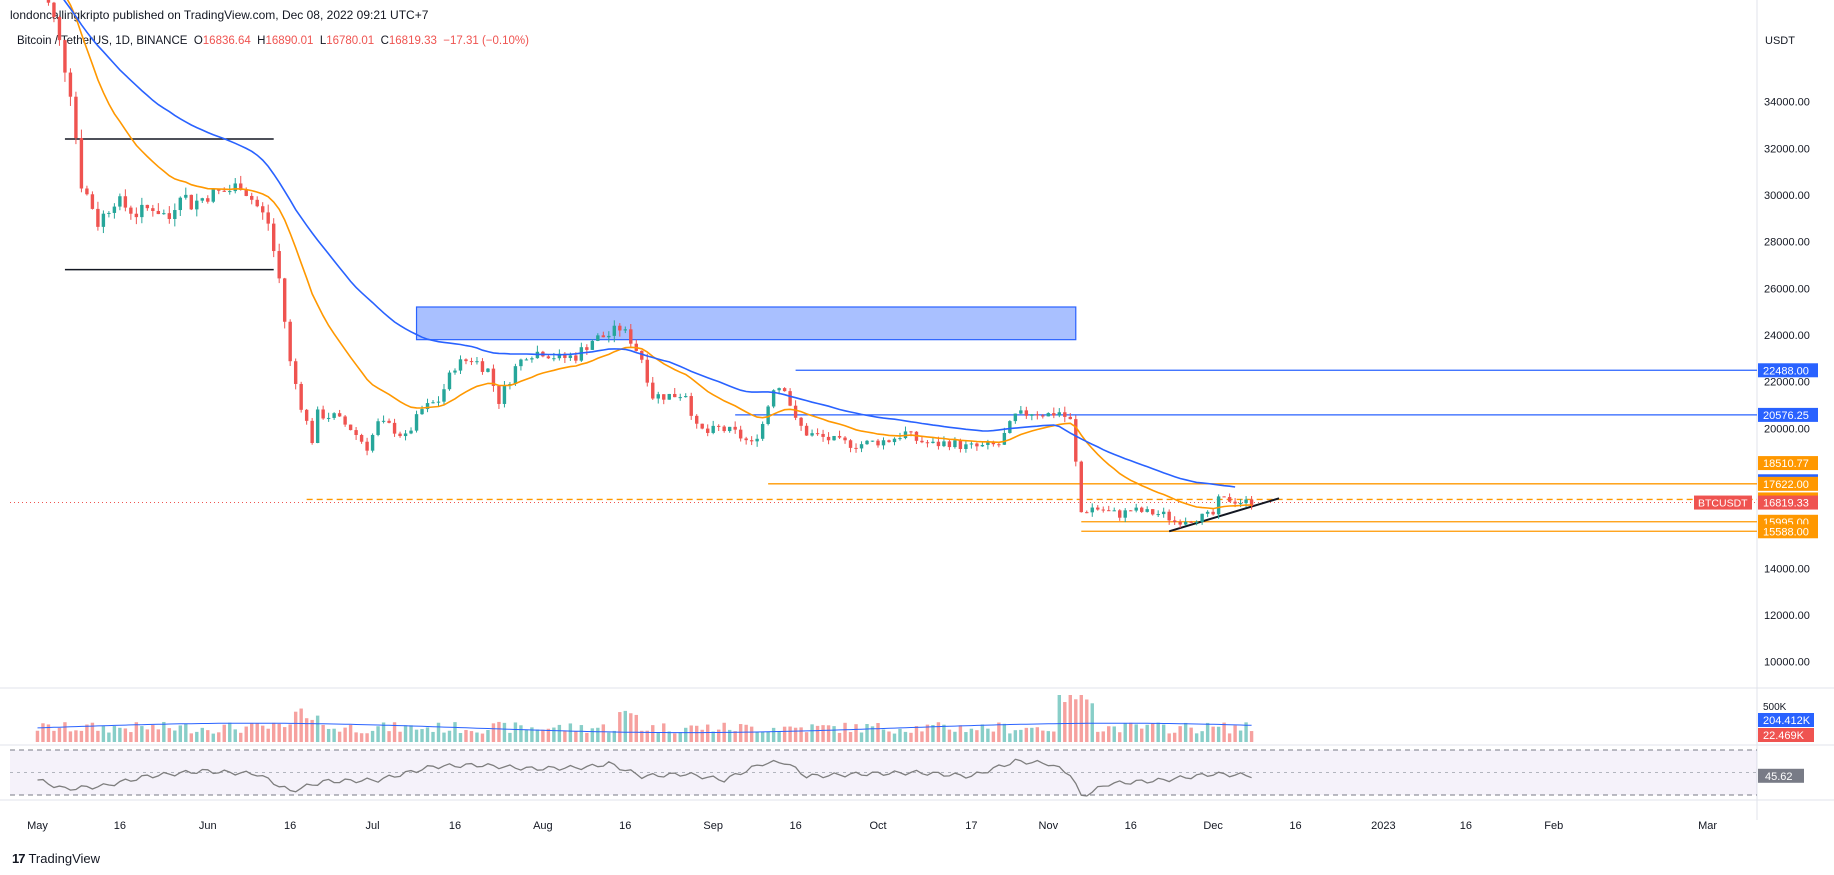  What do you see at coordinates (486, 41) in the screenshot?
I see `change-value: −17.31 (−0.10%)` at bounding box center [486, 41].